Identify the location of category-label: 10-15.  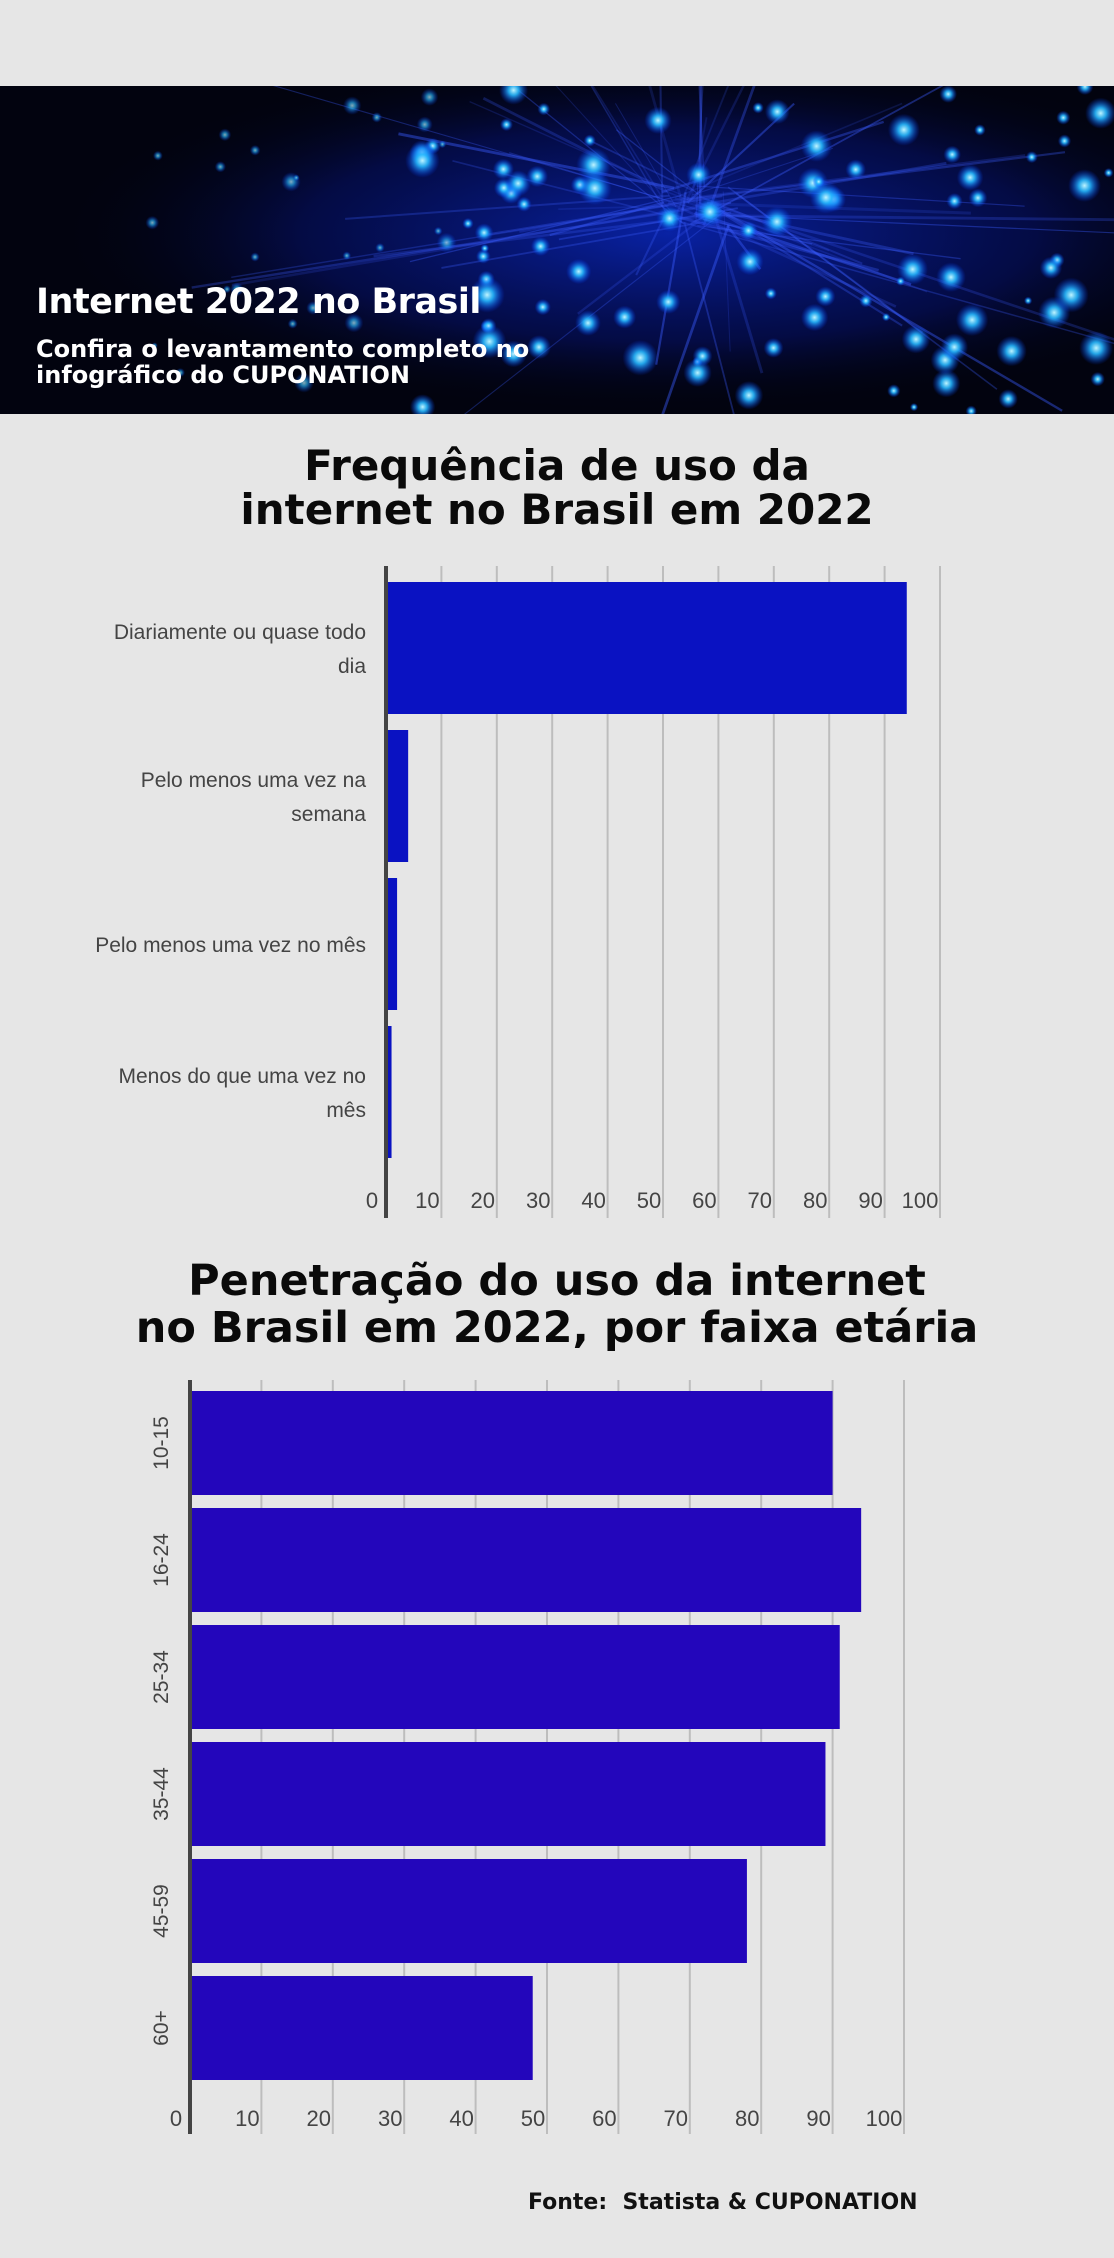
(161, 1443).